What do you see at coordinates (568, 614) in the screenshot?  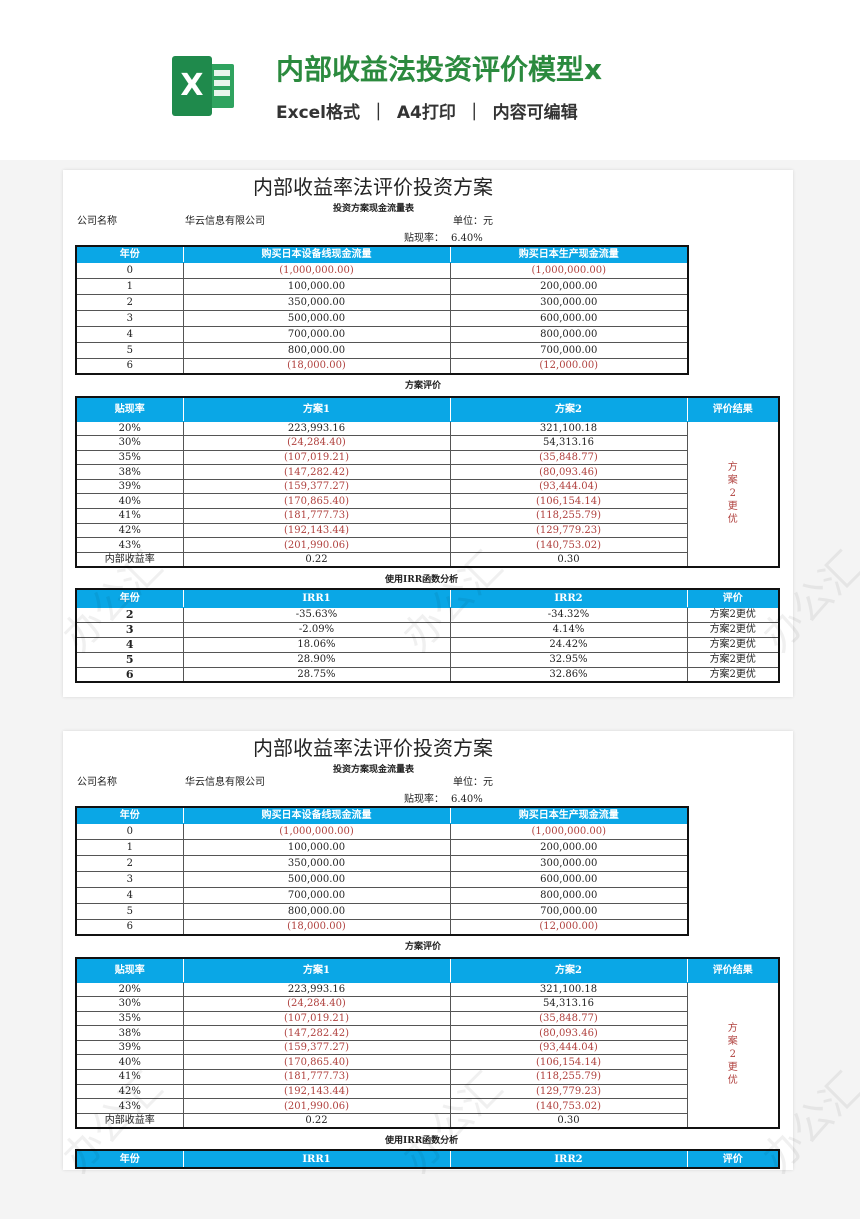 I see `cell: -34.32%` at bounding box center [568, 614].